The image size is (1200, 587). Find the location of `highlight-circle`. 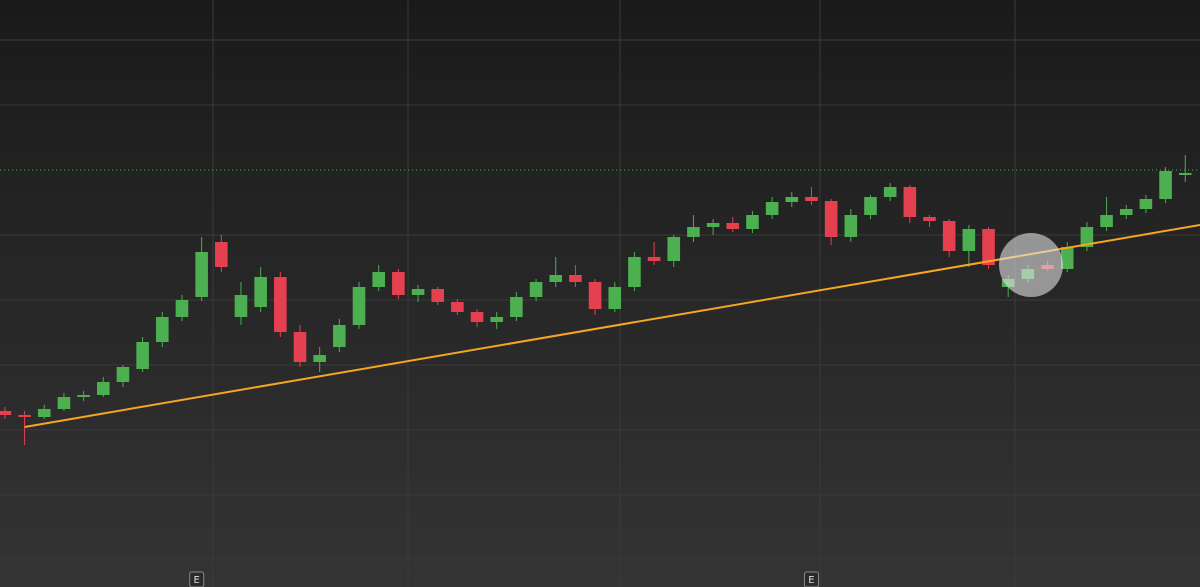

highlight-circle is located at coordinates (1031, 265).